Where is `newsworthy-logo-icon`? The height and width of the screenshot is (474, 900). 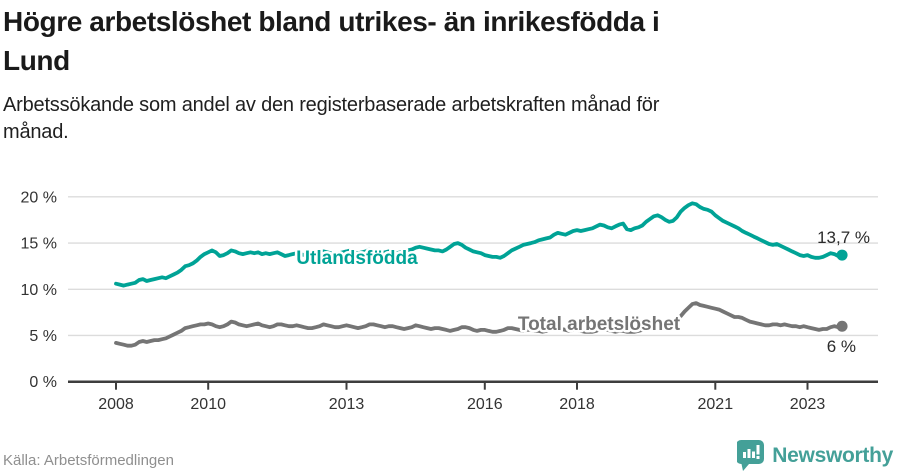 newsworthy-logo-icon is located at coordinates (751, 455).